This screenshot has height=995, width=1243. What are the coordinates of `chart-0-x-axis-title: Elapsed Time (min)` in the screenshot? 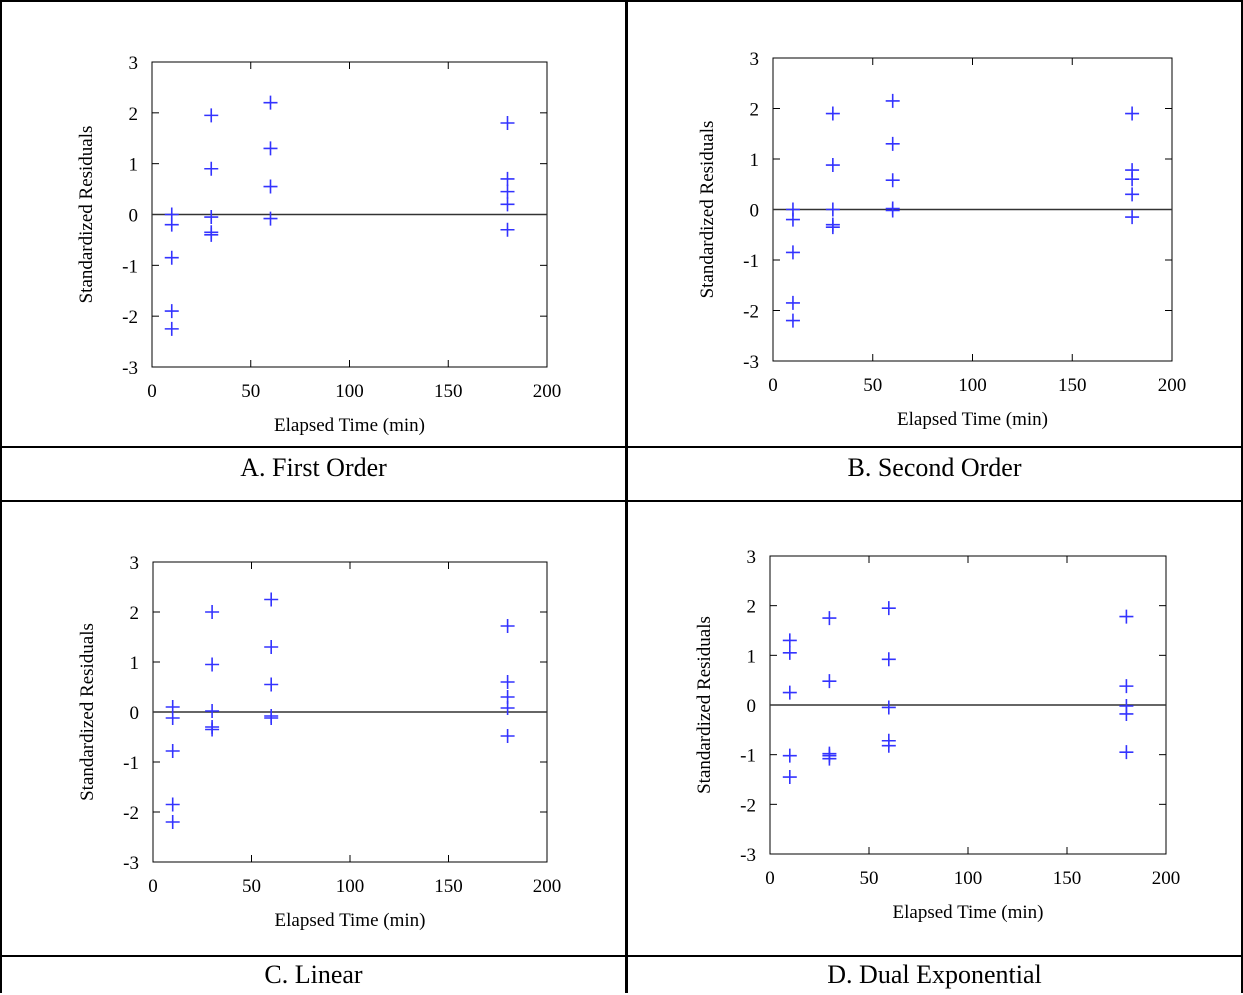 It's located at (349, 425).